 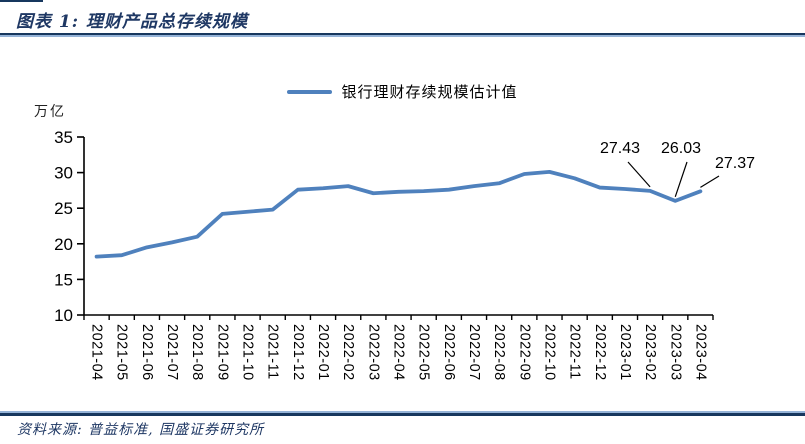 What do you see at coordinates (600, 352) in the screenshot?
I see `x-axis-label: 2022-12` at bounding box center [600, 352].